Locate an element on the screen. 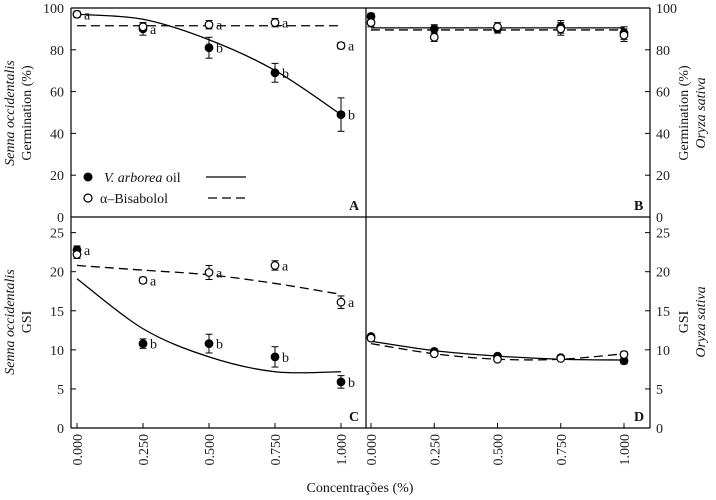  panel-letter-c: C is located at coordinates (354, 417).